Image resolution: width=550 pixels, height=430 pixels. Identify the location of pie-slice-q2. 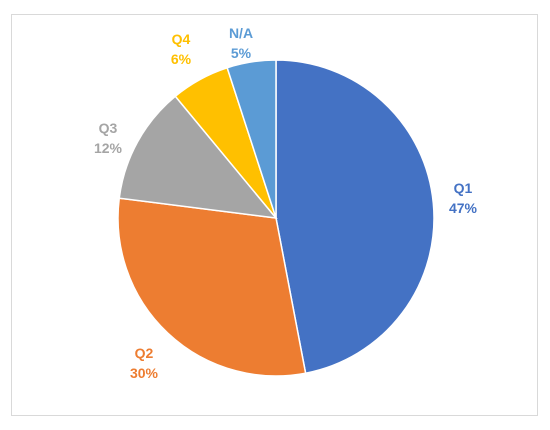
(212, 287).